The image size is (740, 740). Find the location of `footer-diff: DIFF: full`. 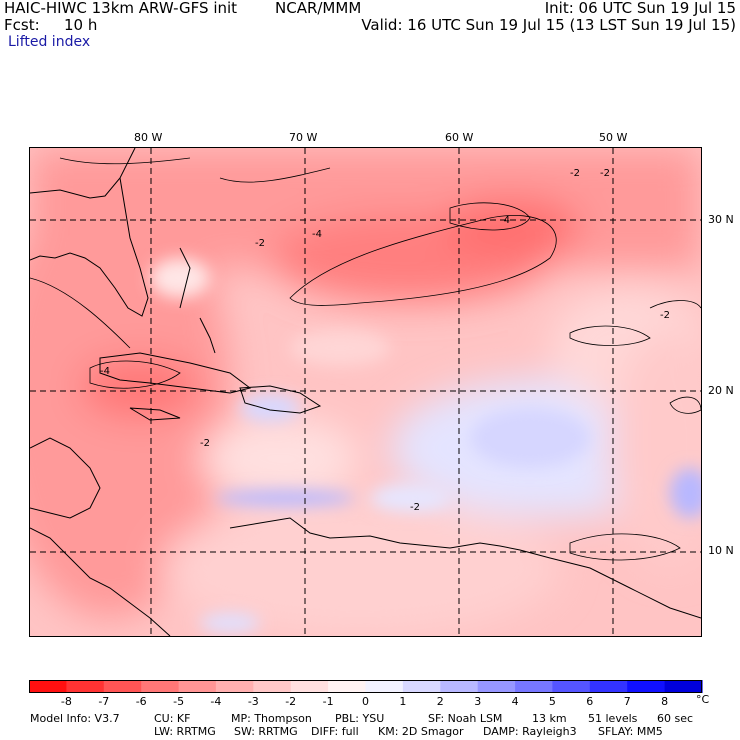

footer-diff: DIFF: full is located at coordinates (335, 731).